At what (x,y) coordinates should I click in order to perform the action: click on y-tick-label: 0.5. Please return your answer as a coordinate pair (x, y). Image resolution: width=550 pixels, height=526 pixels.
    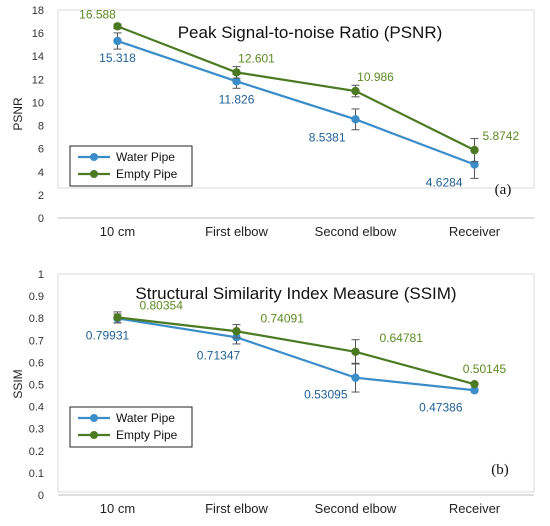
    Looking at the image, I should click on (36, 386).